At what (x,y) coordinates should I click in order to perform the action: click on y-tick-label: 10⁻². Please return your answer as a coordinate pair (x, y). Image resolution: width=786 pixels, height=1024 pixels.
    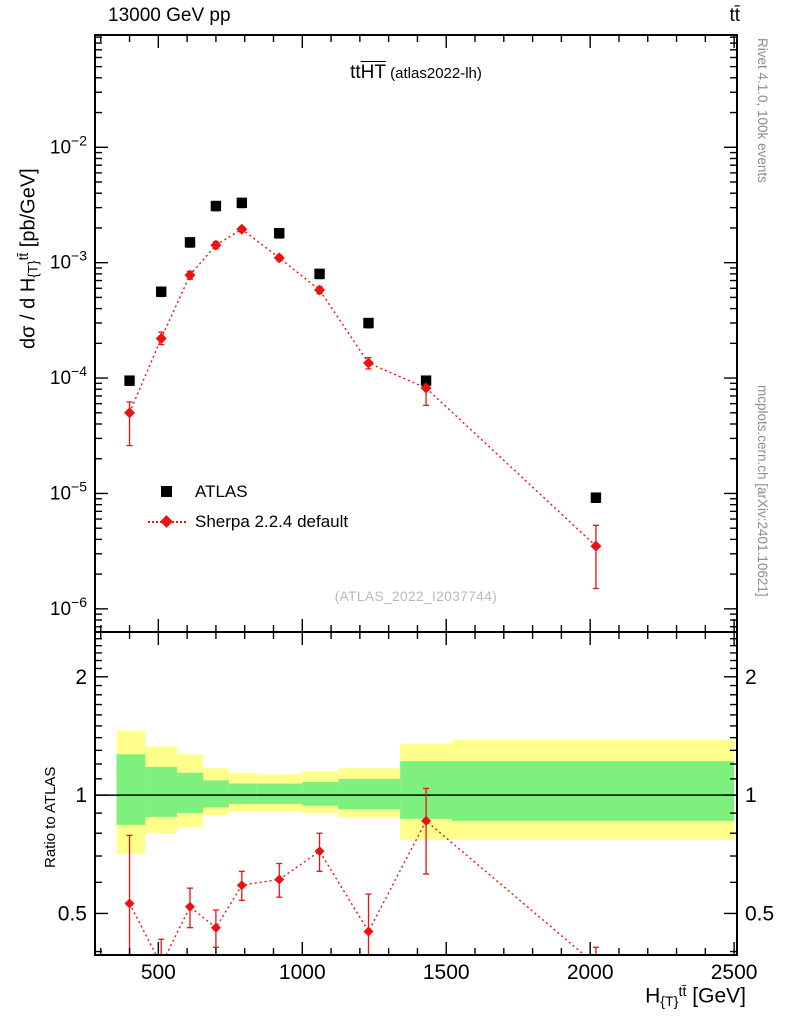
    Looking at the image, I should click on (68, 145).